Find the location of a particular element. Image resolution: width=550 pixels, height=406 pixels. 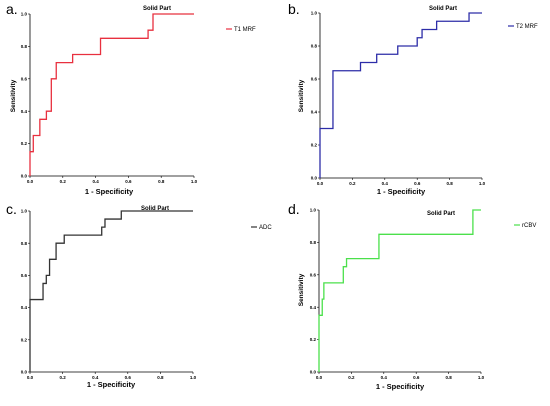

legend-label: rCBV is located at coordinates (529, 226).